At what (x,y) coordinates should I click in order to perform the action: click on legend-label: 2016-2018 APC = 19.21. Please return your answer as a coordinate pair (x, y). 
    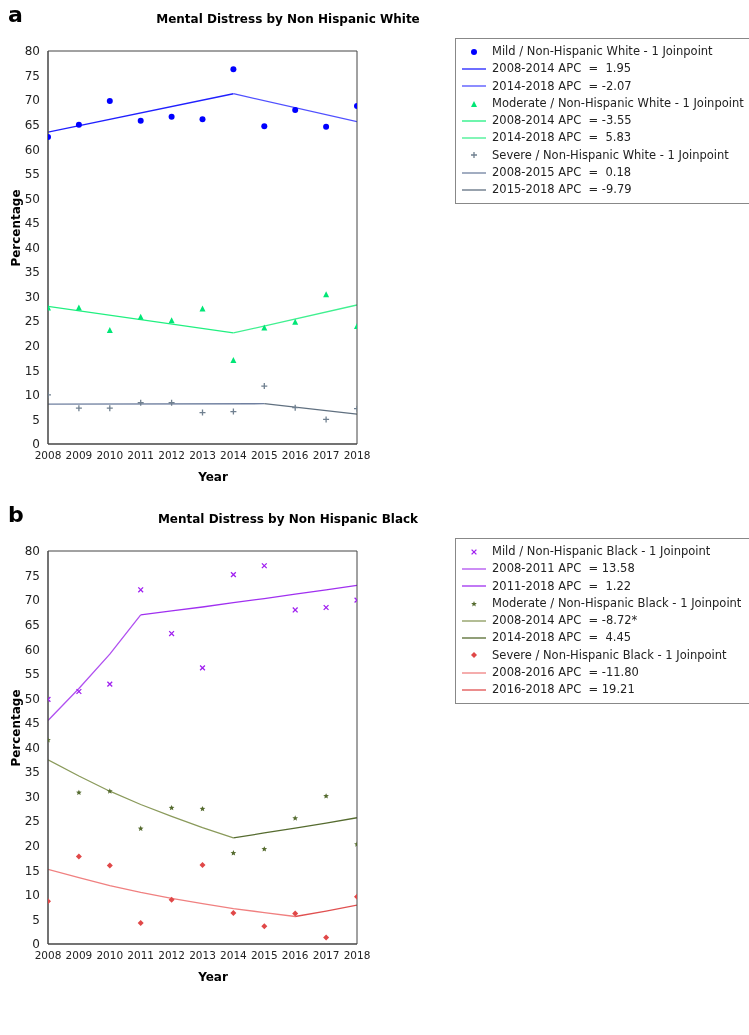
    Looking at the image, I should click on (563, 690).